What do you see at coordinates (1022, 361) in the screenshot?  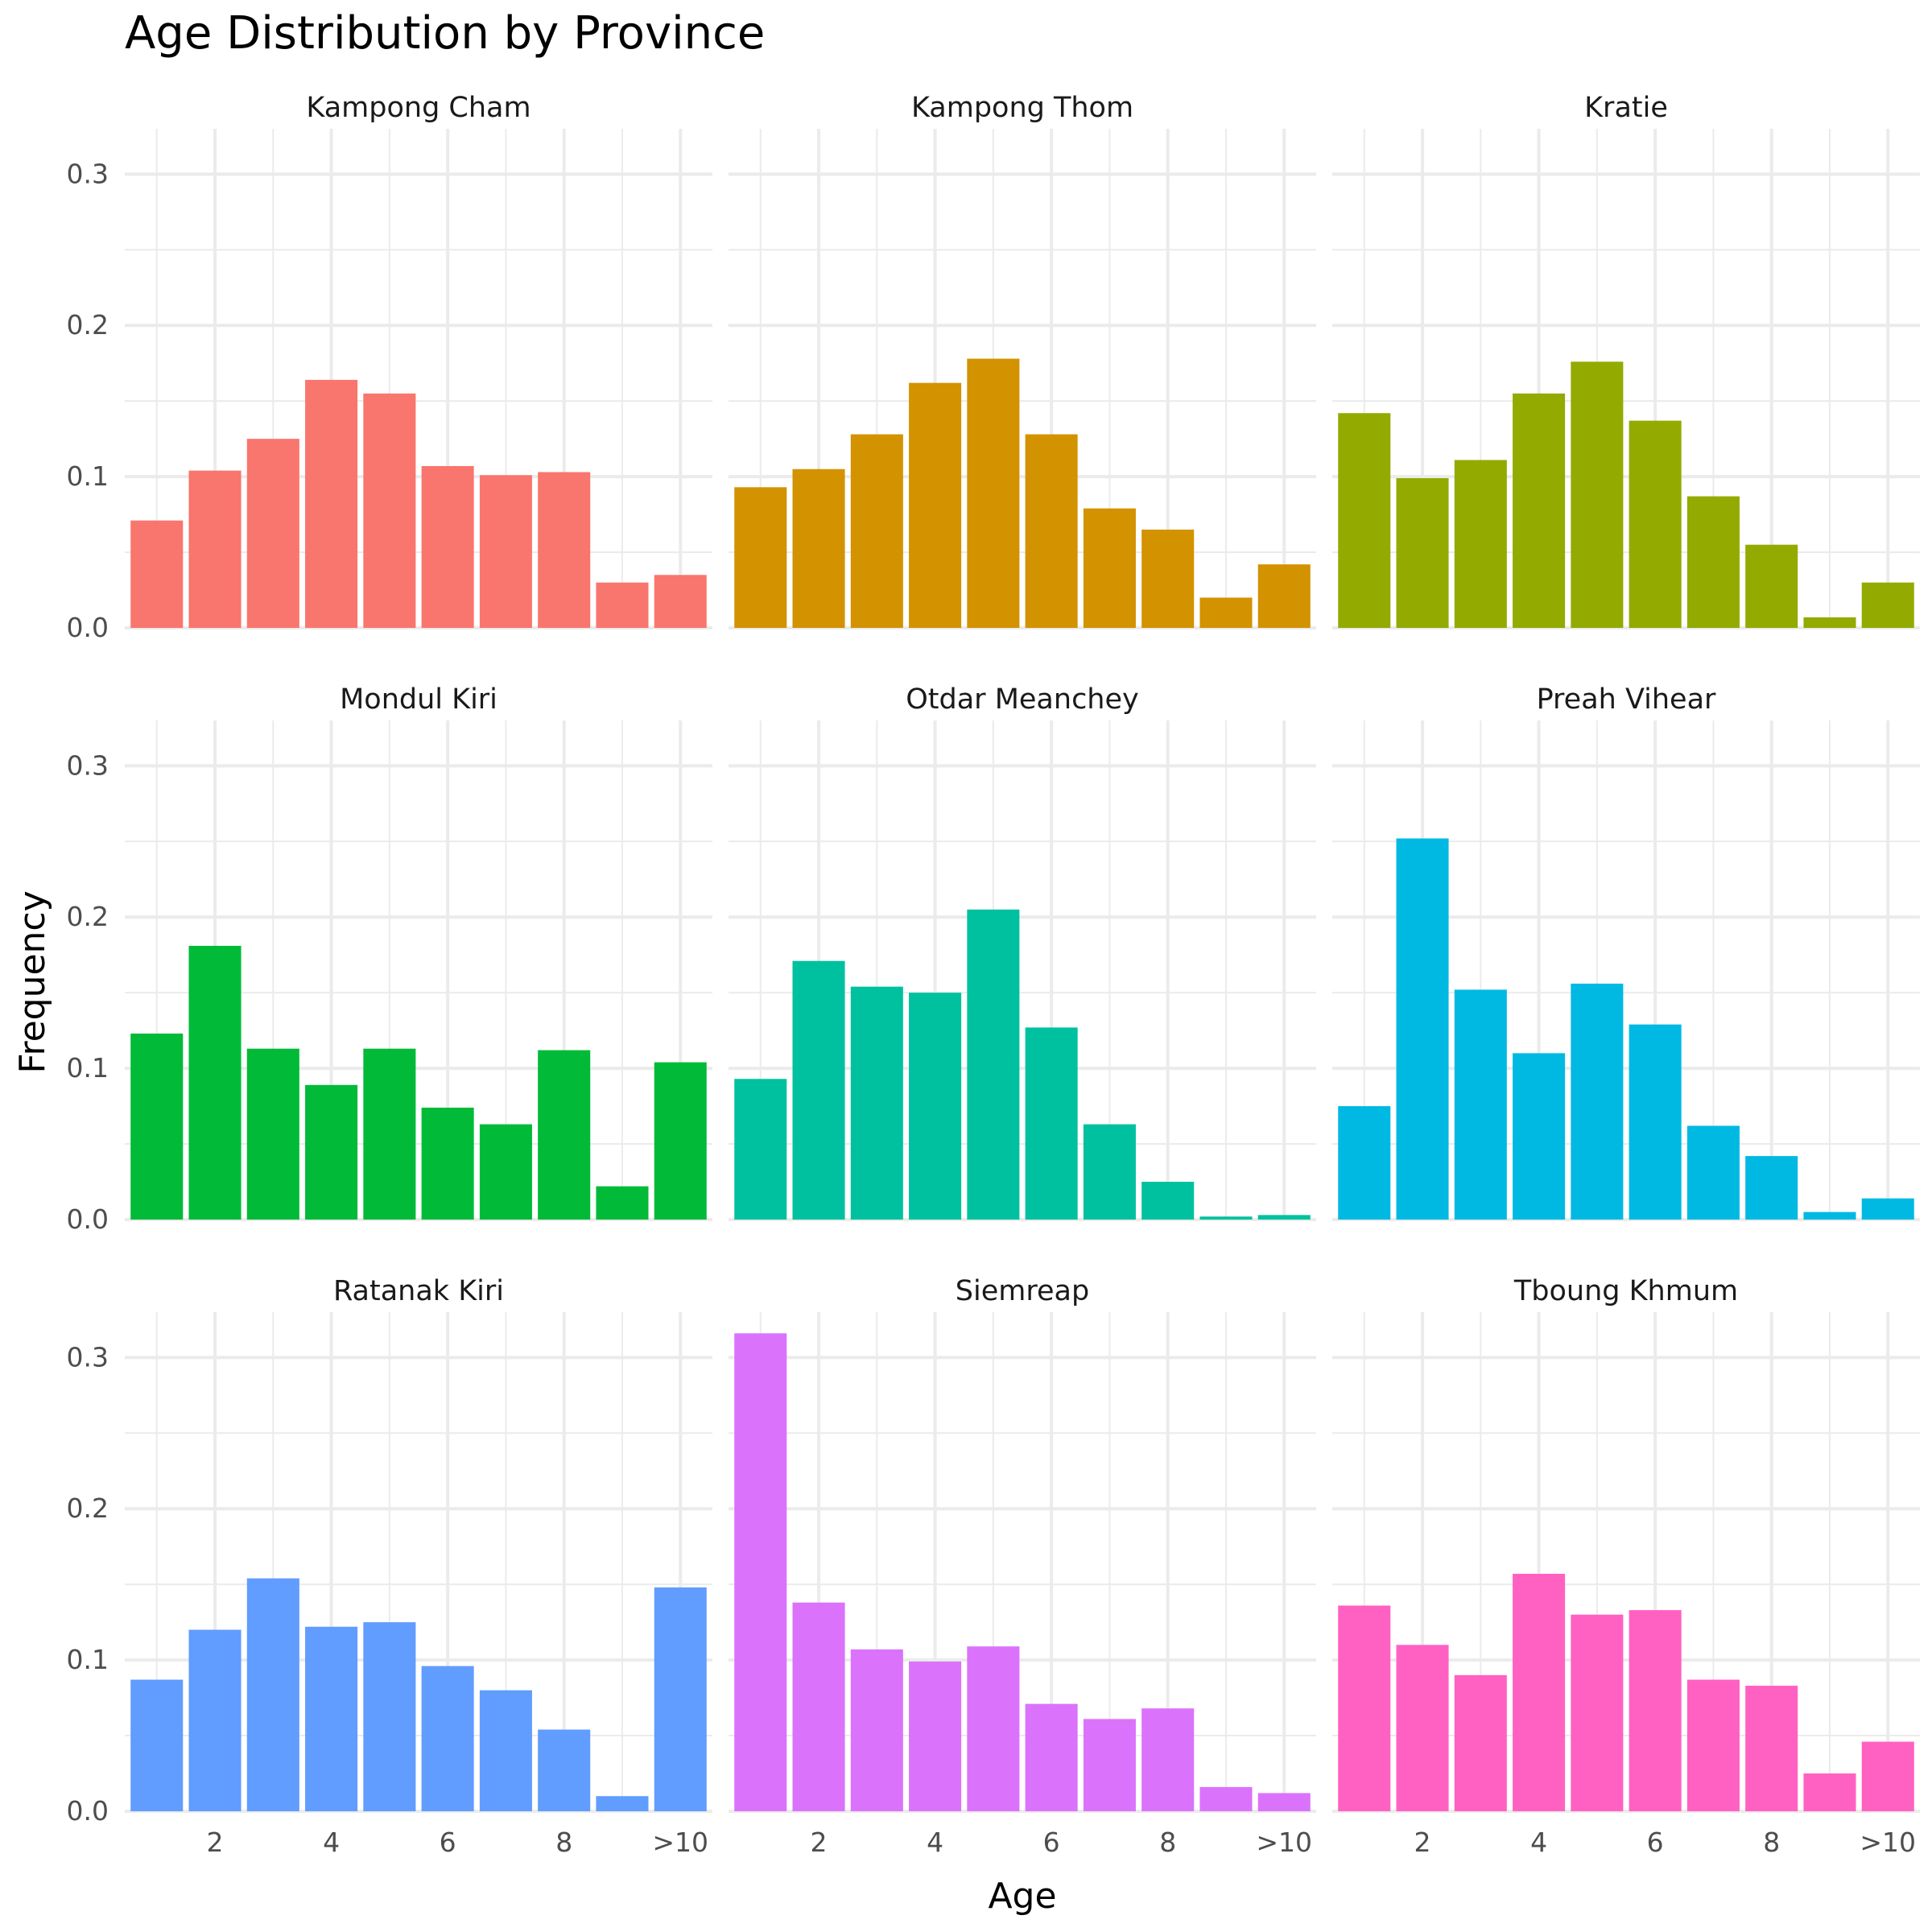 I see `facet-panel: Kampong Thom` at bounding box center [1022, 361].